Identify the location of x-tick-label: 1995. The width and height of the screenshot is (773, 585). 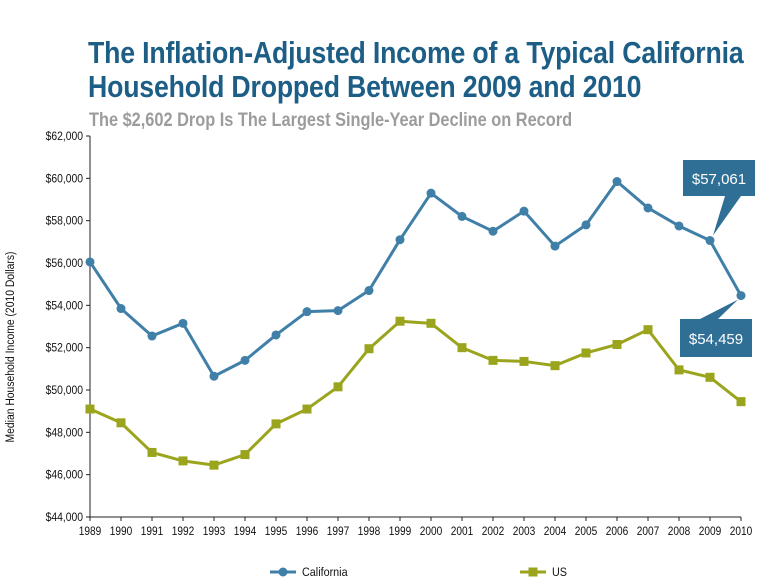
(276, 531).